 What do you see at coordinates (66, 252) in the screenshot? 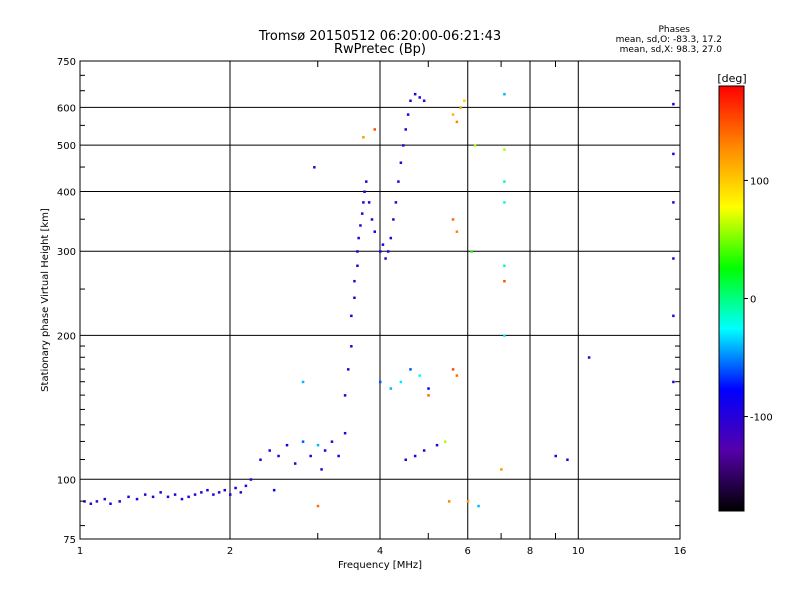
I see `y-tick-label: 300` at bounding box center [66, 252].